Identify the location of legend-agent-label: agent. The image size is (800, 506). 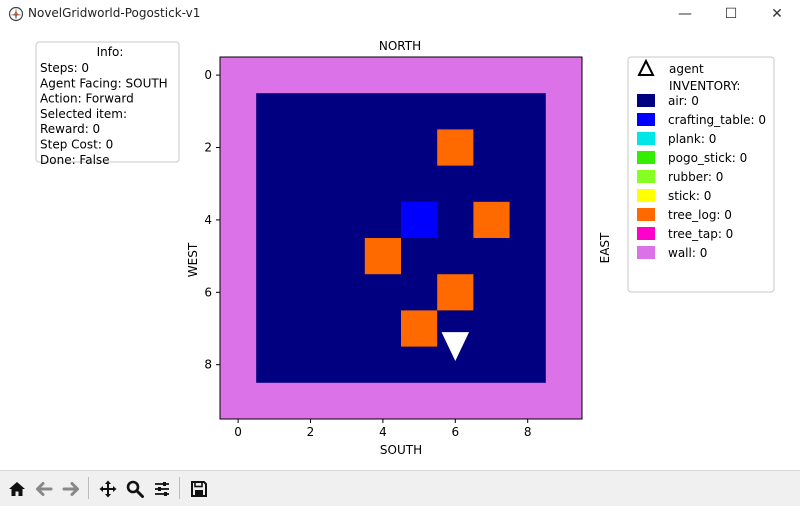
(686, 69).